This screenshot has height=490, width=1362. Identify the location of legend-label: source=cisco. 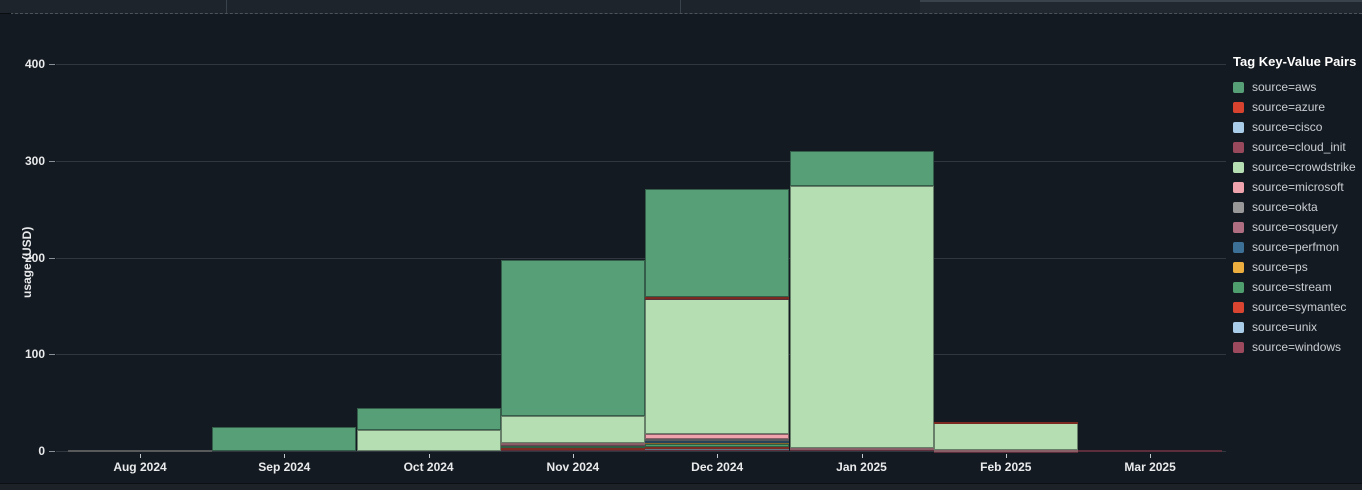
(1287, 127).